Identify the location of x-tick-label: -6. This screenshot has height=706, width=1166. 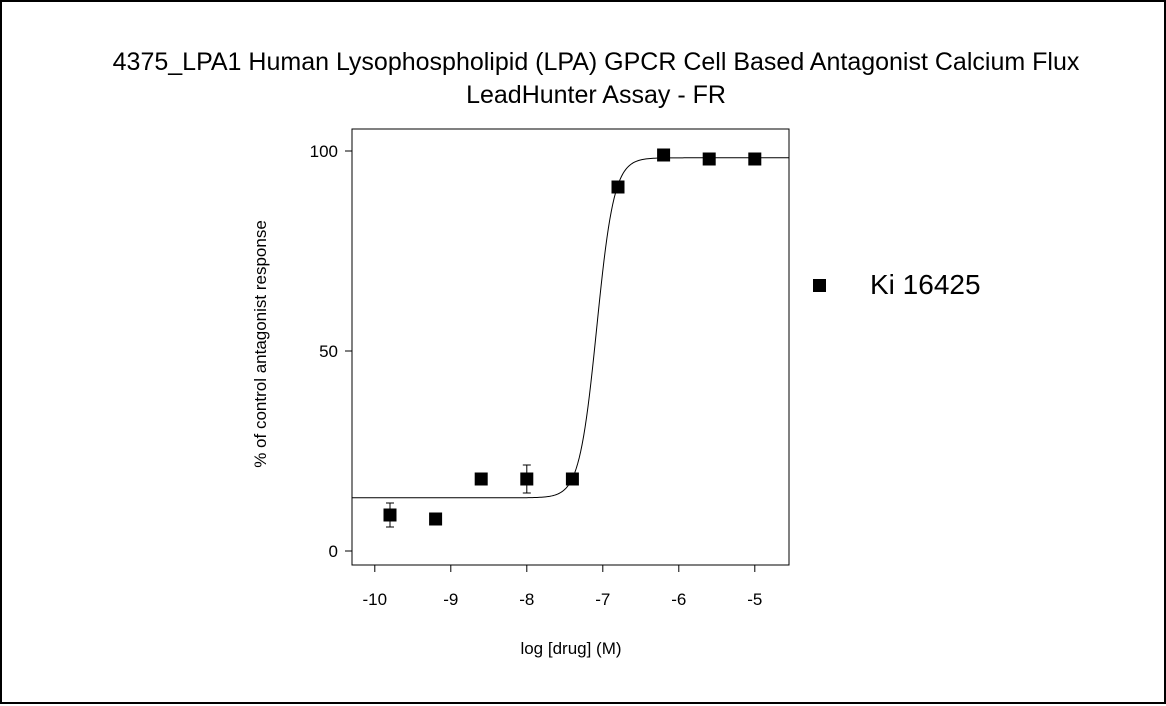
(678, 599).